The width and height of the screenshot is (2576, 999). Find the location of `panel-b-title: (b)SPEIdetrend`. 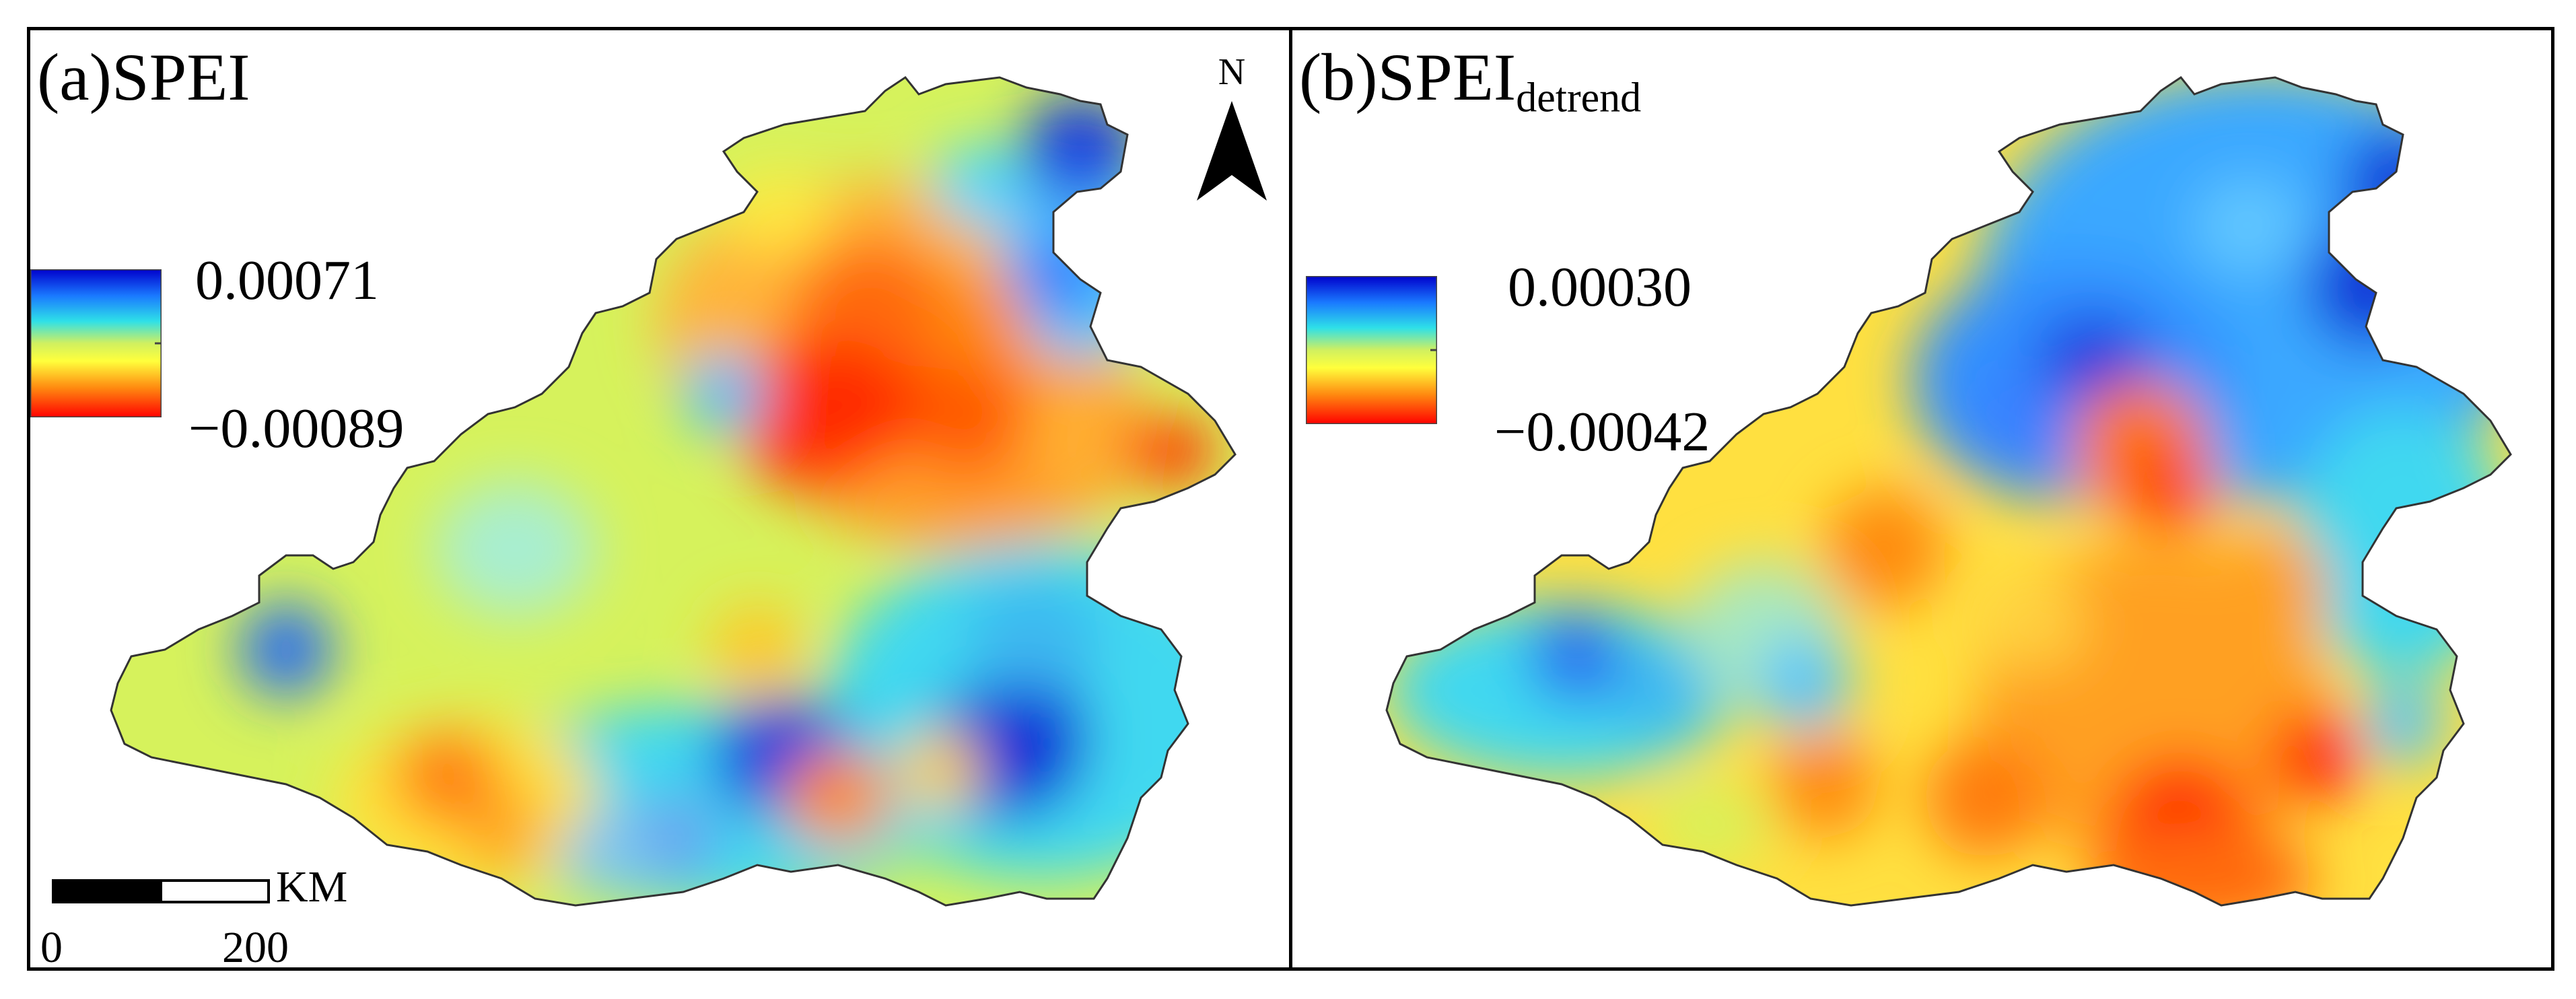

panel-b-title: (b)SPEIdetrend is located at coordinates (1470, 83).